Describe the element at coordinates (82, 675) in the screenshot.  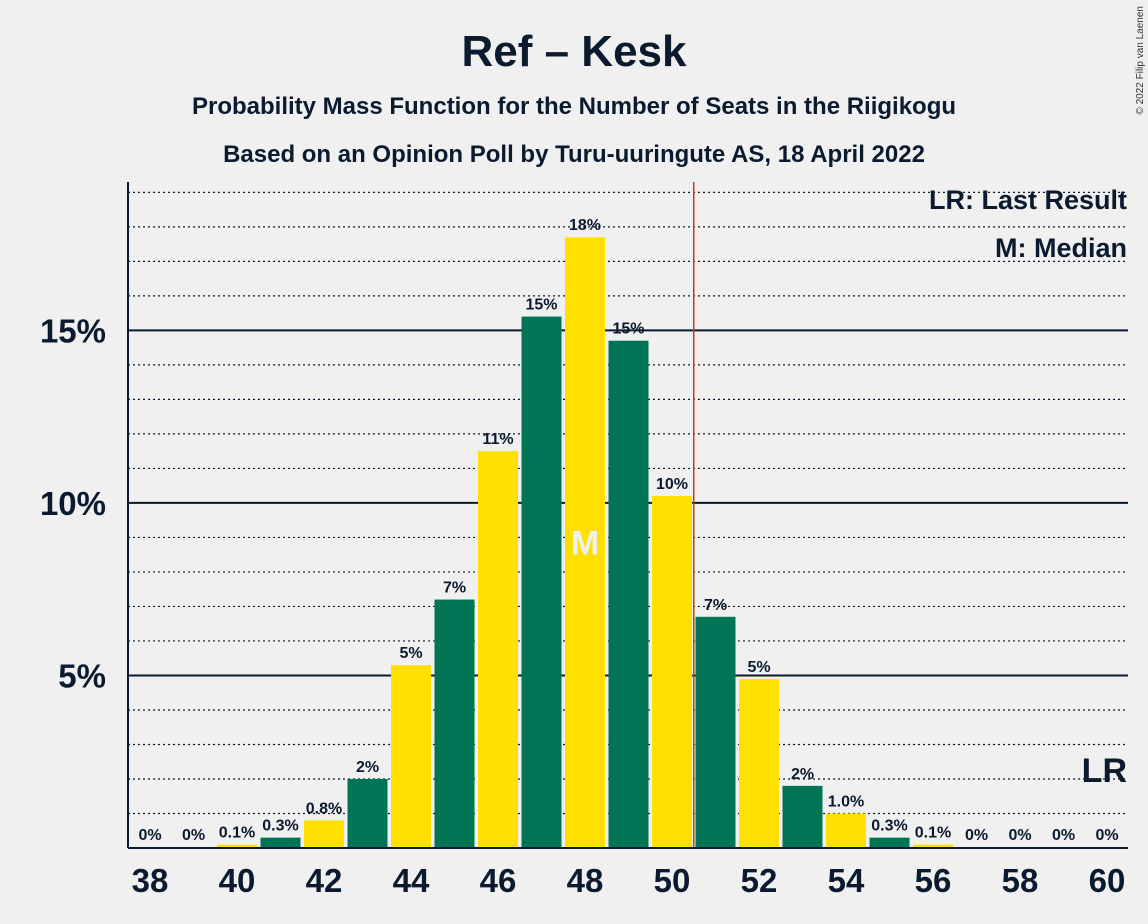
I see `y-tick-label: 5%` at that location.